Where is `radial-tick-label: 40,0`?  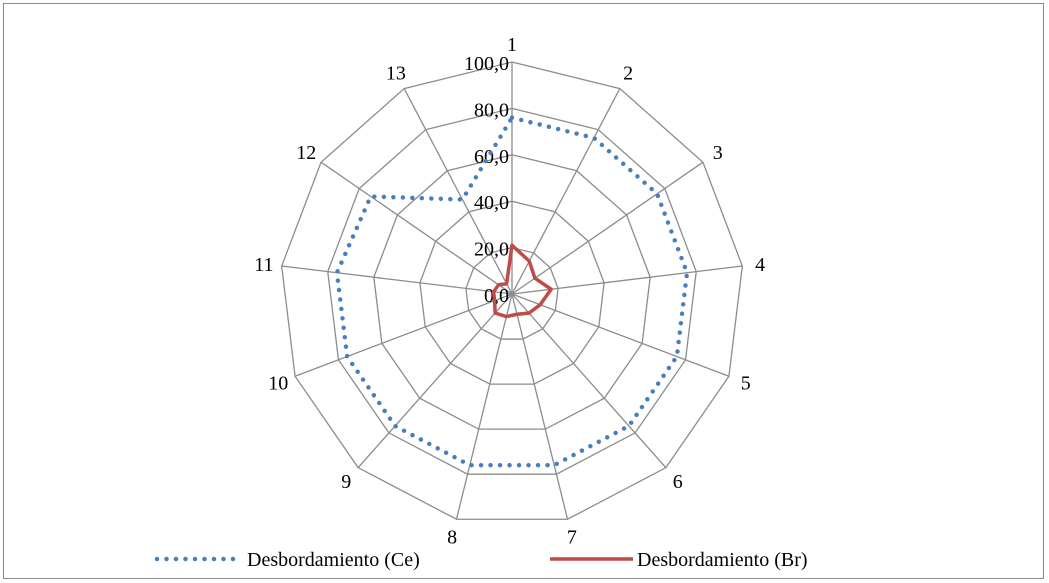
radial-tick-label: 40,0 is located at coordinates (491, 203).